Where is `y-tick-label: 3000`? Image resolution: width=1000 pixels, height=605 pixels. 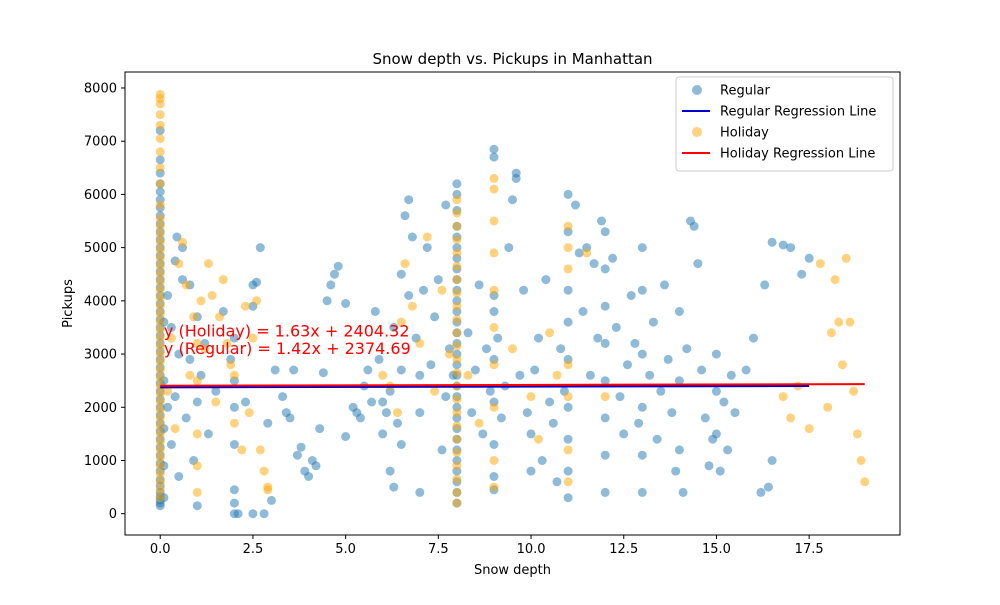
y-tick-label: 3000 is located at coordinates (100, 355).